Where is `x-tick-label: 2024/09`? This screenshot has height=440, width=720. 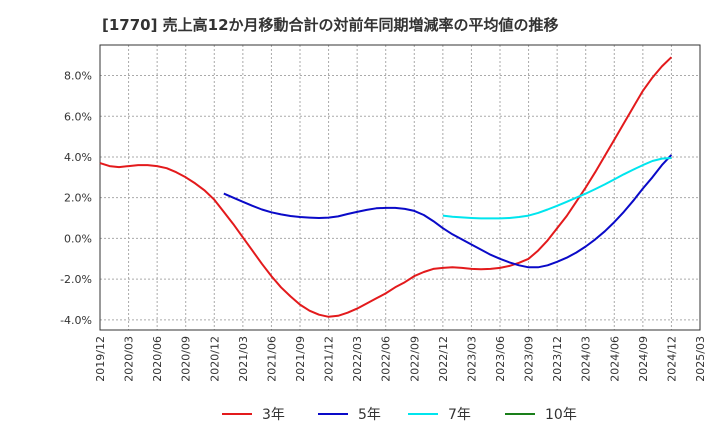
x-tick-label: 2024/09 is located at coordinates (643, 359).